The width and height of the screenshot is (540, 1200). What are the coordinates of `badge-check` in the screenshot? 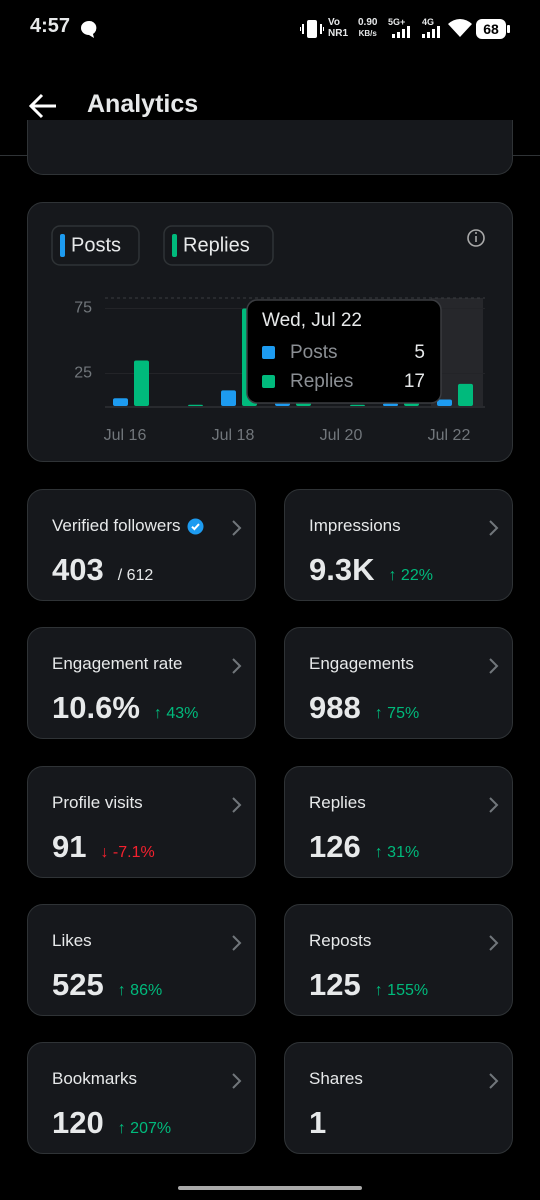 It's located at (195, 526).